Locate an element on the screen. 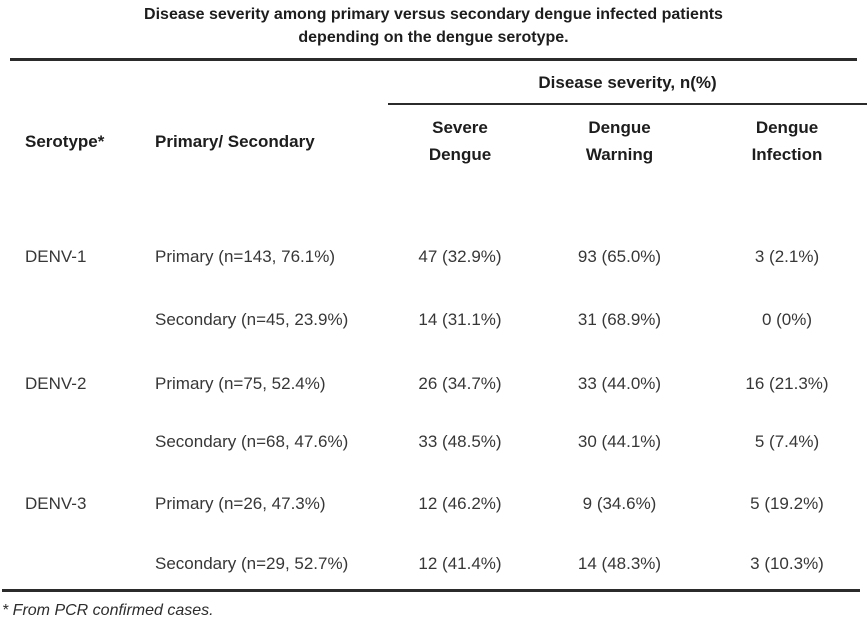 Image resolution: width=867 pixels, height=622 pixels. cell-primary-secondary: Primary (n=75, 52.4%) is located at coordinates (240, 383).